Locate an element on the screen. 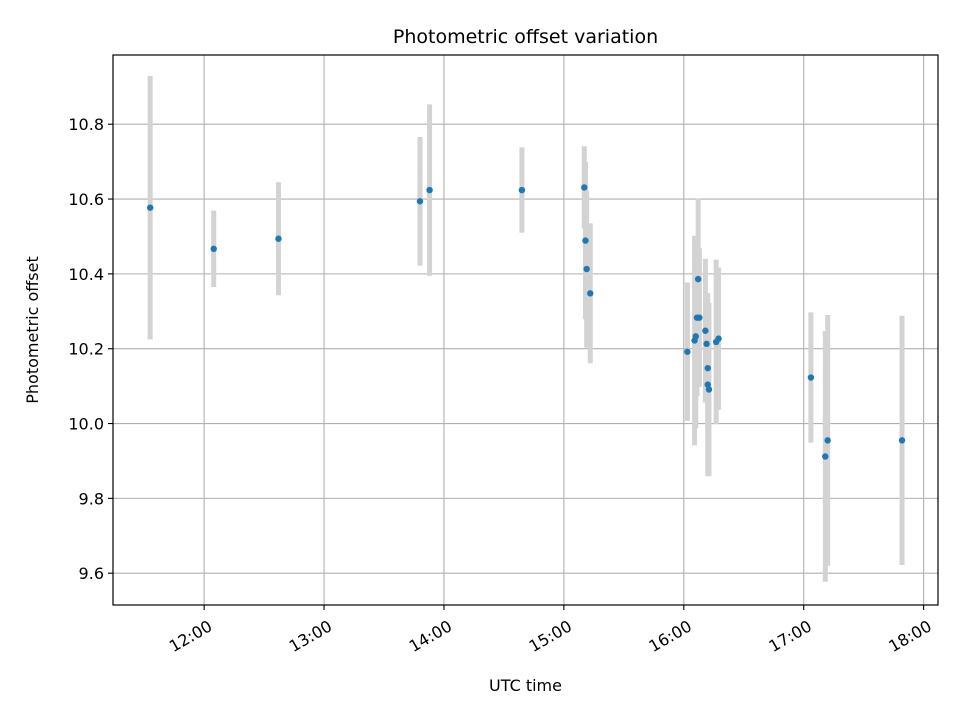 Image resolution: width=960 pixels, height=720 pixels. y-tick-label: 10.6 is located at coordinates (86, 199).